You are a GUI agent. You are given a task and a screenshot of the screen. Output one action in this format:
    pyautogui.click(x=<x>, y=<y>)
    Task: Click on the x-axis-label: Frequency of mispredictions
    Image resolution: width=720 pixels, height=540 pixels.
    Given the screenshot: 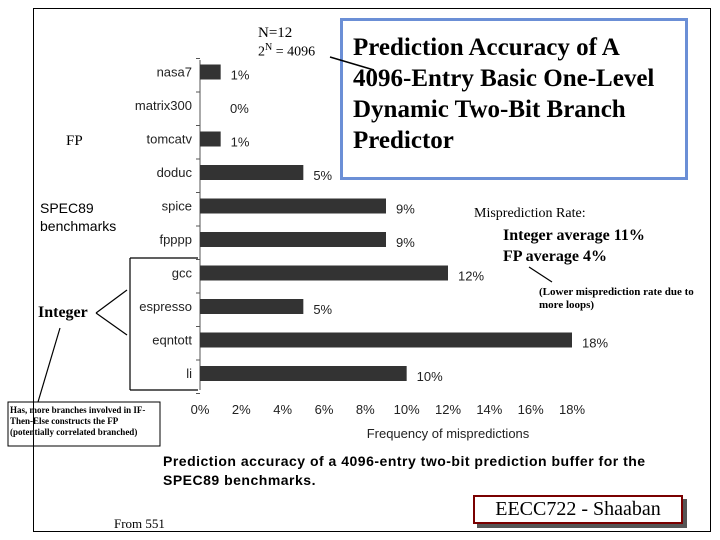 What is the action you would take?
    pyautogui.click(x=448, y=433)
    